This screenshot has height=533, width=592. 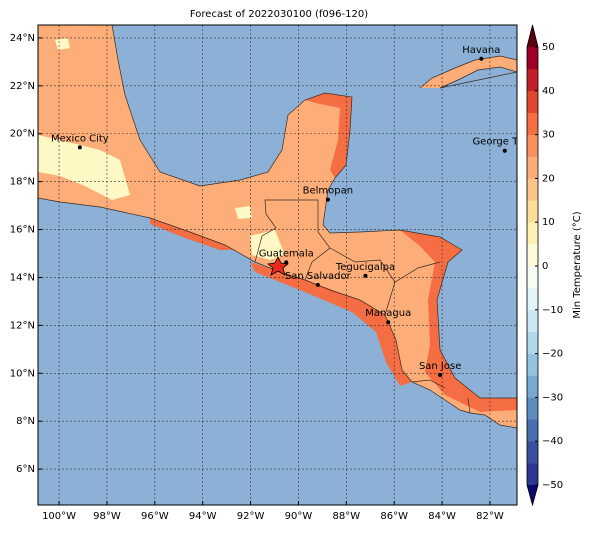 What do you see at coordinates (548, 135) in the screenshot?
I see `colorbar-tick-label: 30` at bounding box center [548, 135].